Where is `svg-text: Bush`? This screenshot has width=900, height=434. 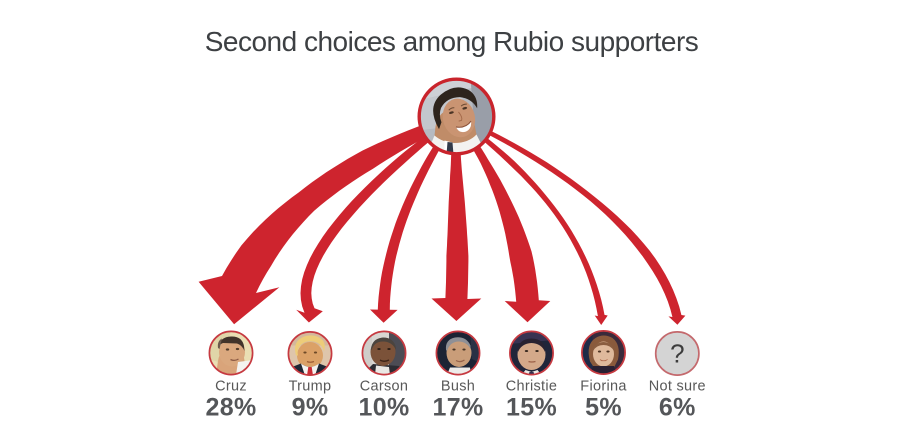
svg-text: Bush is located at coordinates (458, 387).